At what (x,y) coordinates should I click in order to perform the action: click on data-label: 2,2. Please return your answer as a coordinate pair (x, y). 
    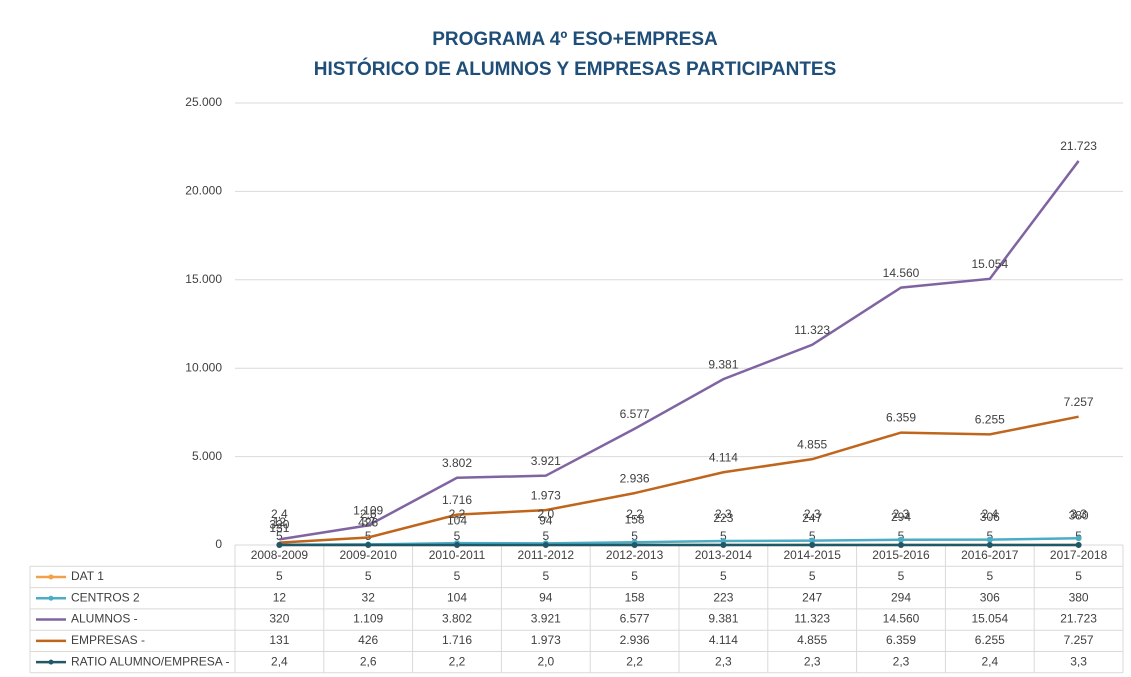
    Looking at the image, I should click on (634, 514).